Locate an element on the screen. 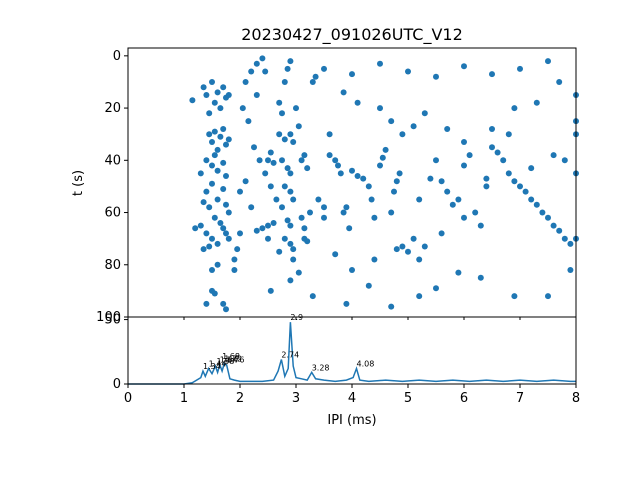  y-tick-label: 0 is located at coordinates (117, 384).